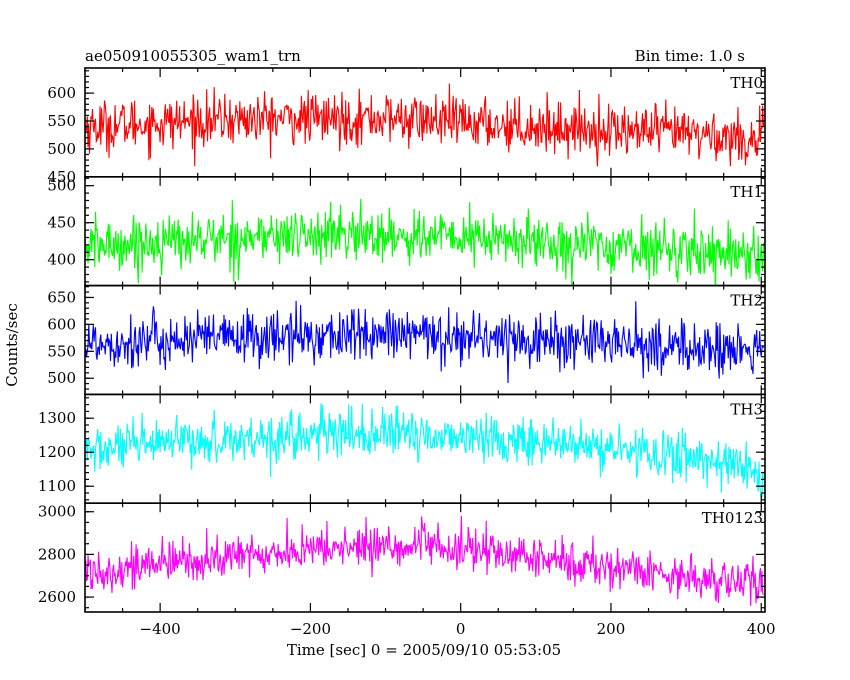 This screenshot has height=680, width=850. What do you see at coordinates (425, 242) in the screenshot?
I see `series-line-th1` at bounding box center [425, 242].